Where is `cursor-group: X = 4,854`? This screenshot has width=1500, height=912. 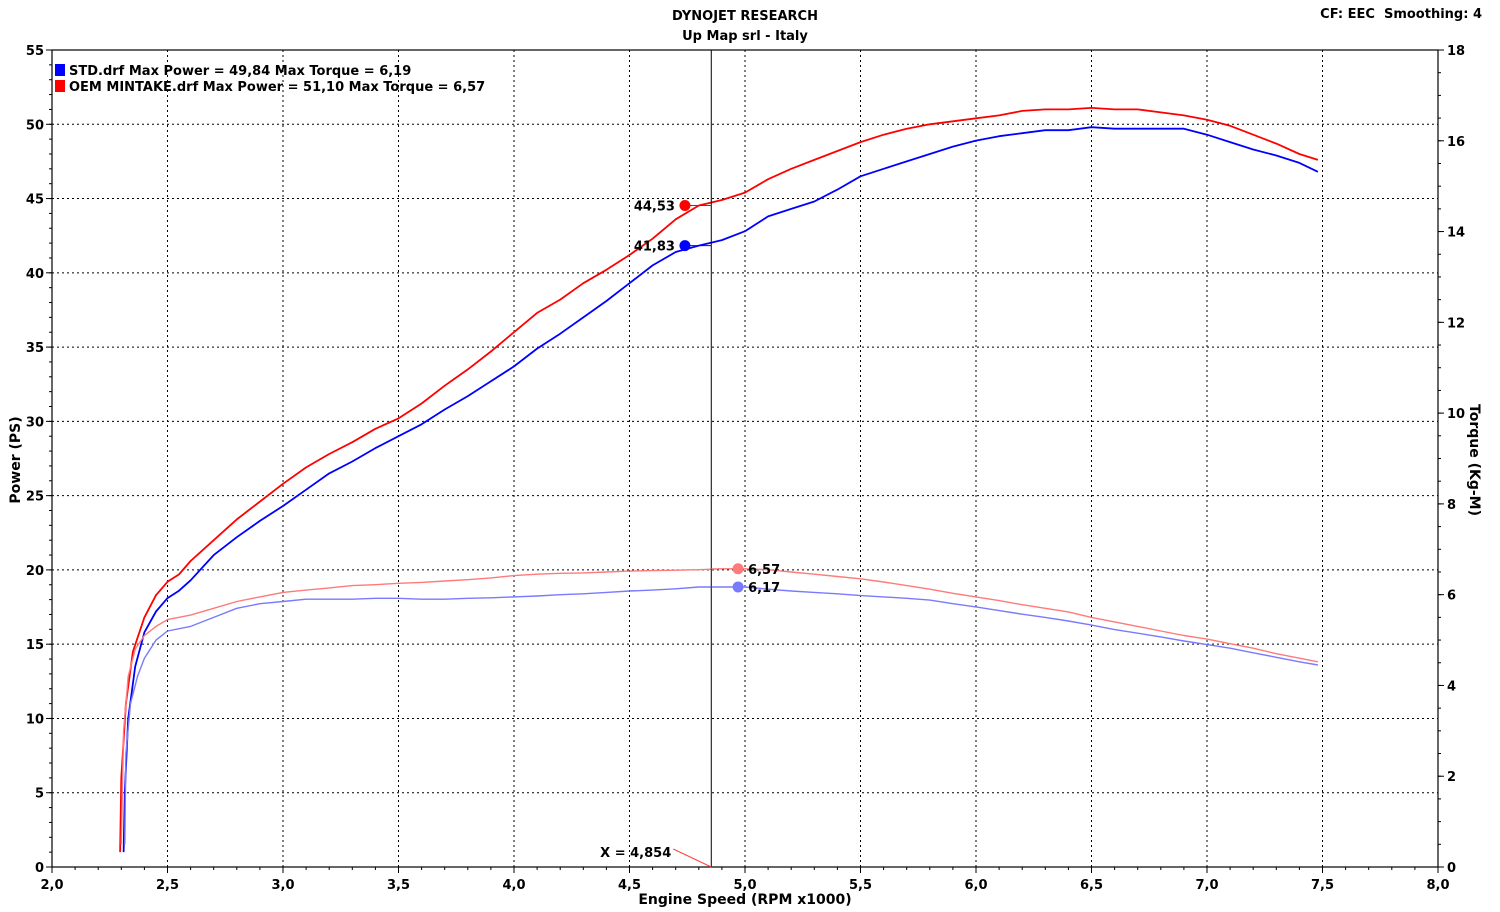 cursor-group: X = 4,854 is located at coordinates (656, 459).